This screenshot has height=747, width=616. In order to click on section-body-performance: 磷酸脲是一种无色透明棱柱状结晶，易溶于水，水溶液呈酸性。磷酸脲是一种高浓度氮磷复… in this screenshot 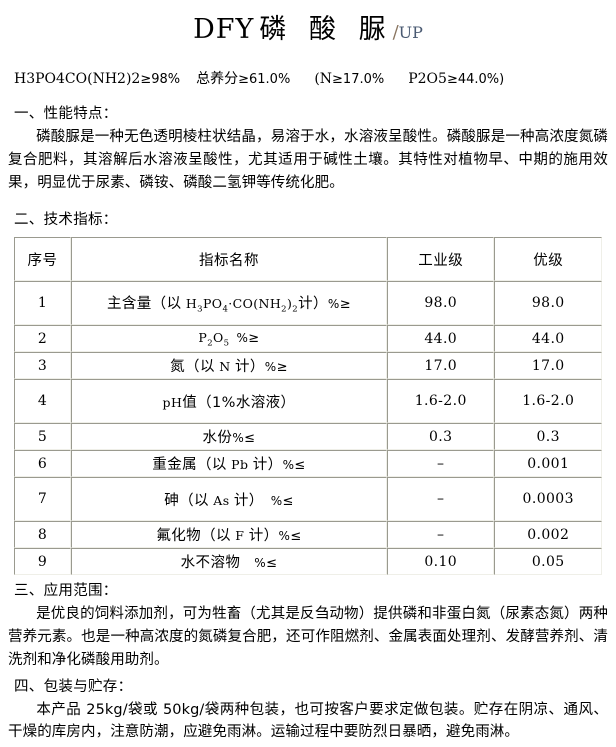, I will do `click(308, 160)`.